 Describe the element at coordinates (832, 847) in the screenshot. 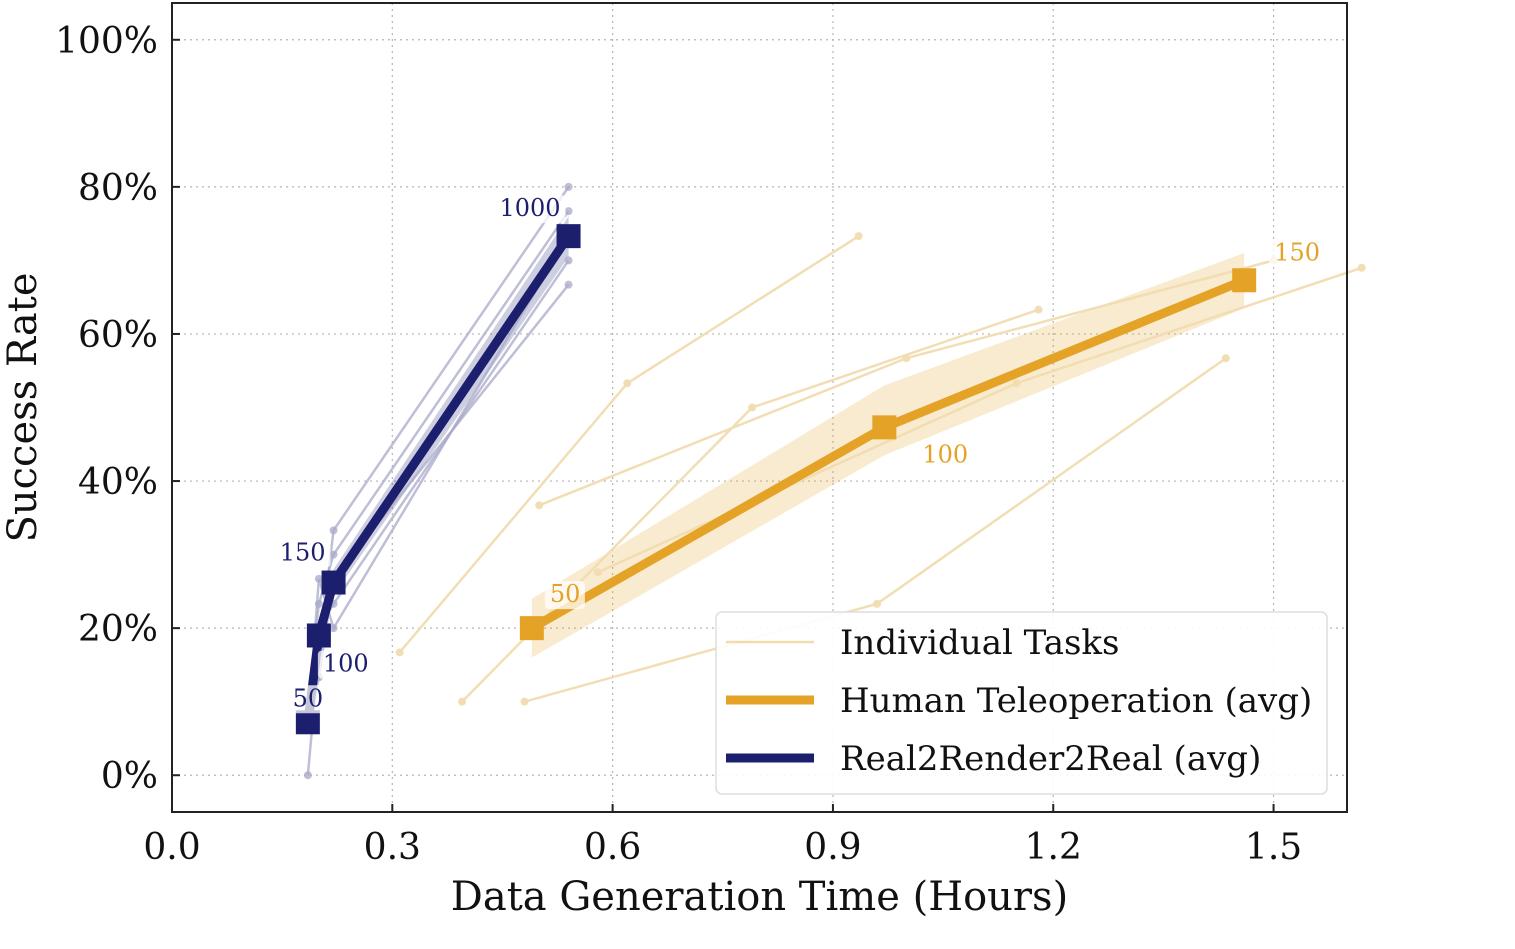

I see `x-tick-label: 0.9` at that location.